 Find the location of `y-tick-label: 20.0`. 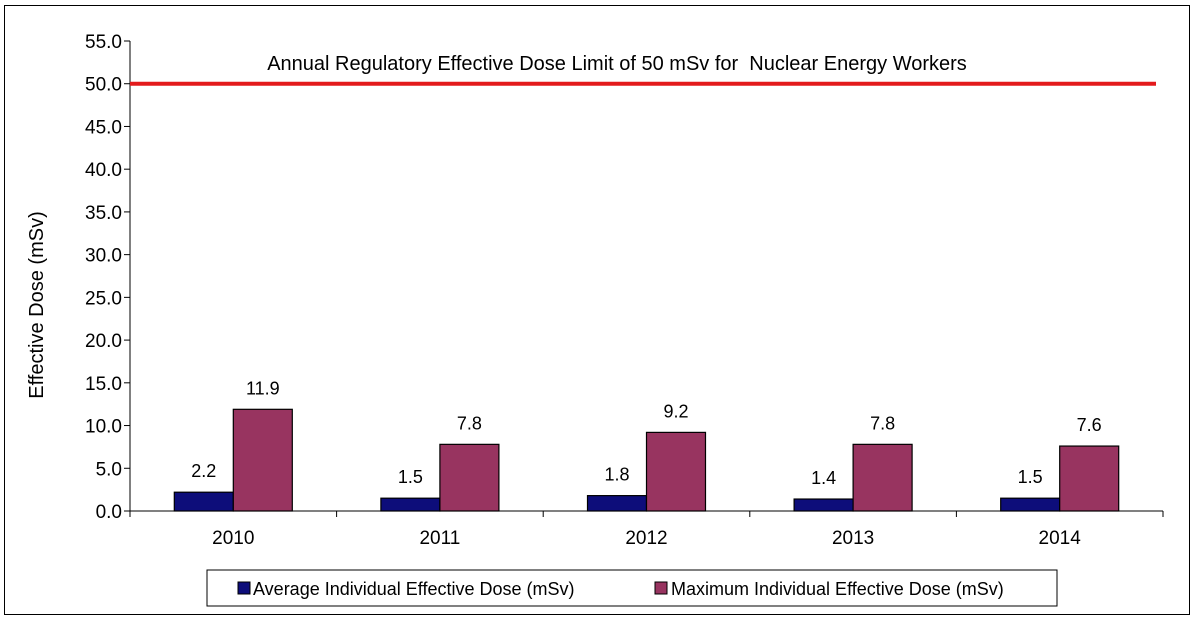

y-tick-label: 20.0 is located at coordinates (103, 341).